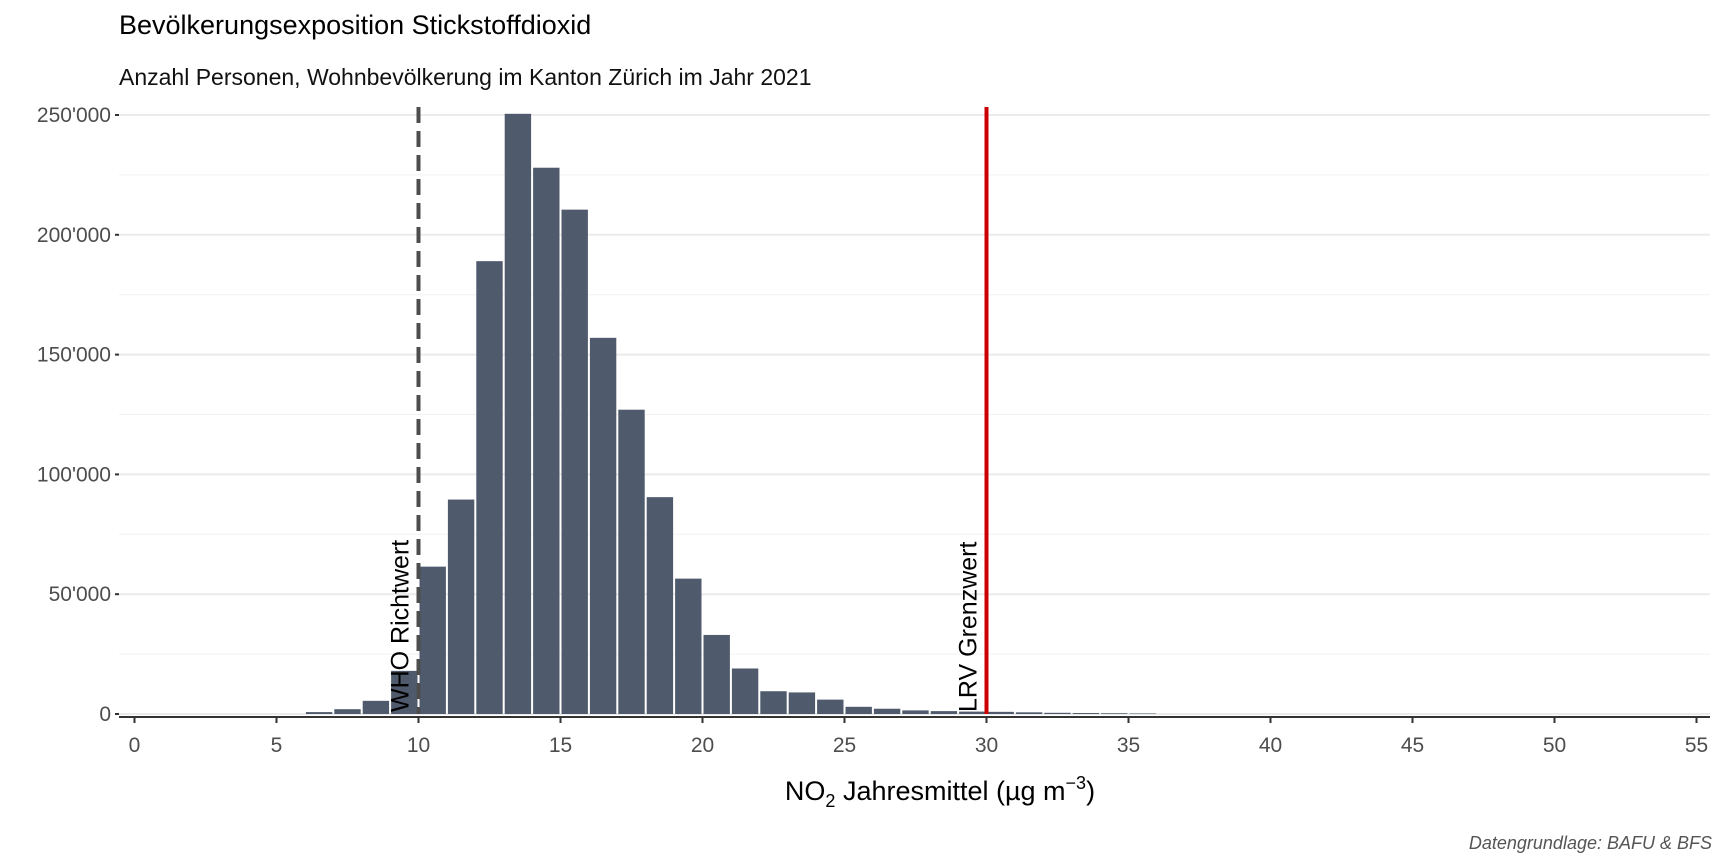  I want to click on x-tick-label: 20, so click(702, 745).